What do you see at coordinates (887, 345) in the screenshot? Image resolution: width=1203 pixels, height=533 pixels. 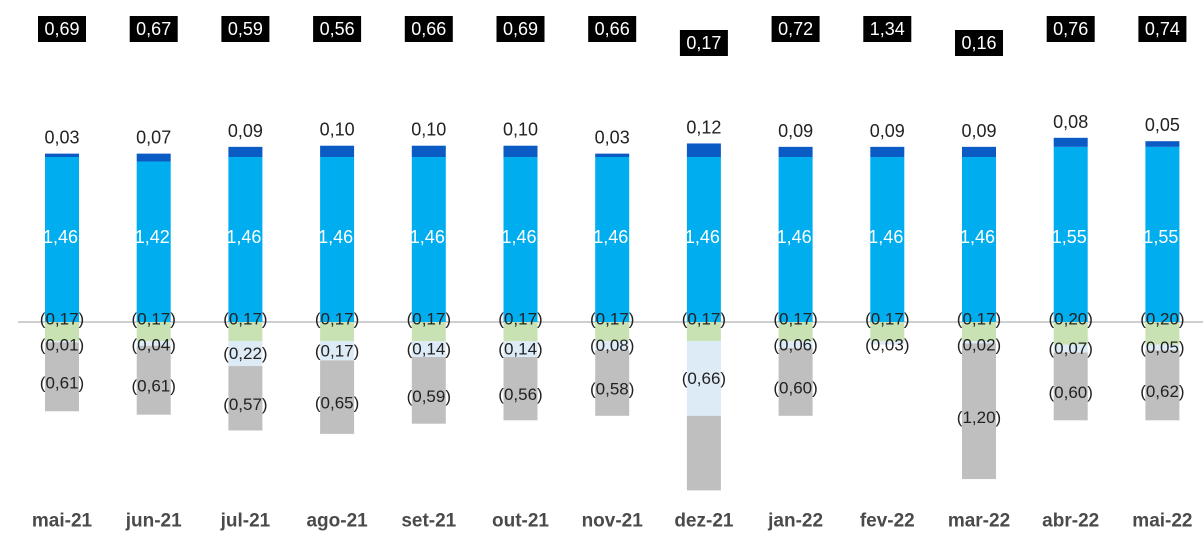 I see `data-label-fev-22-s4: (0,03)` at bounding box center [887, 345].